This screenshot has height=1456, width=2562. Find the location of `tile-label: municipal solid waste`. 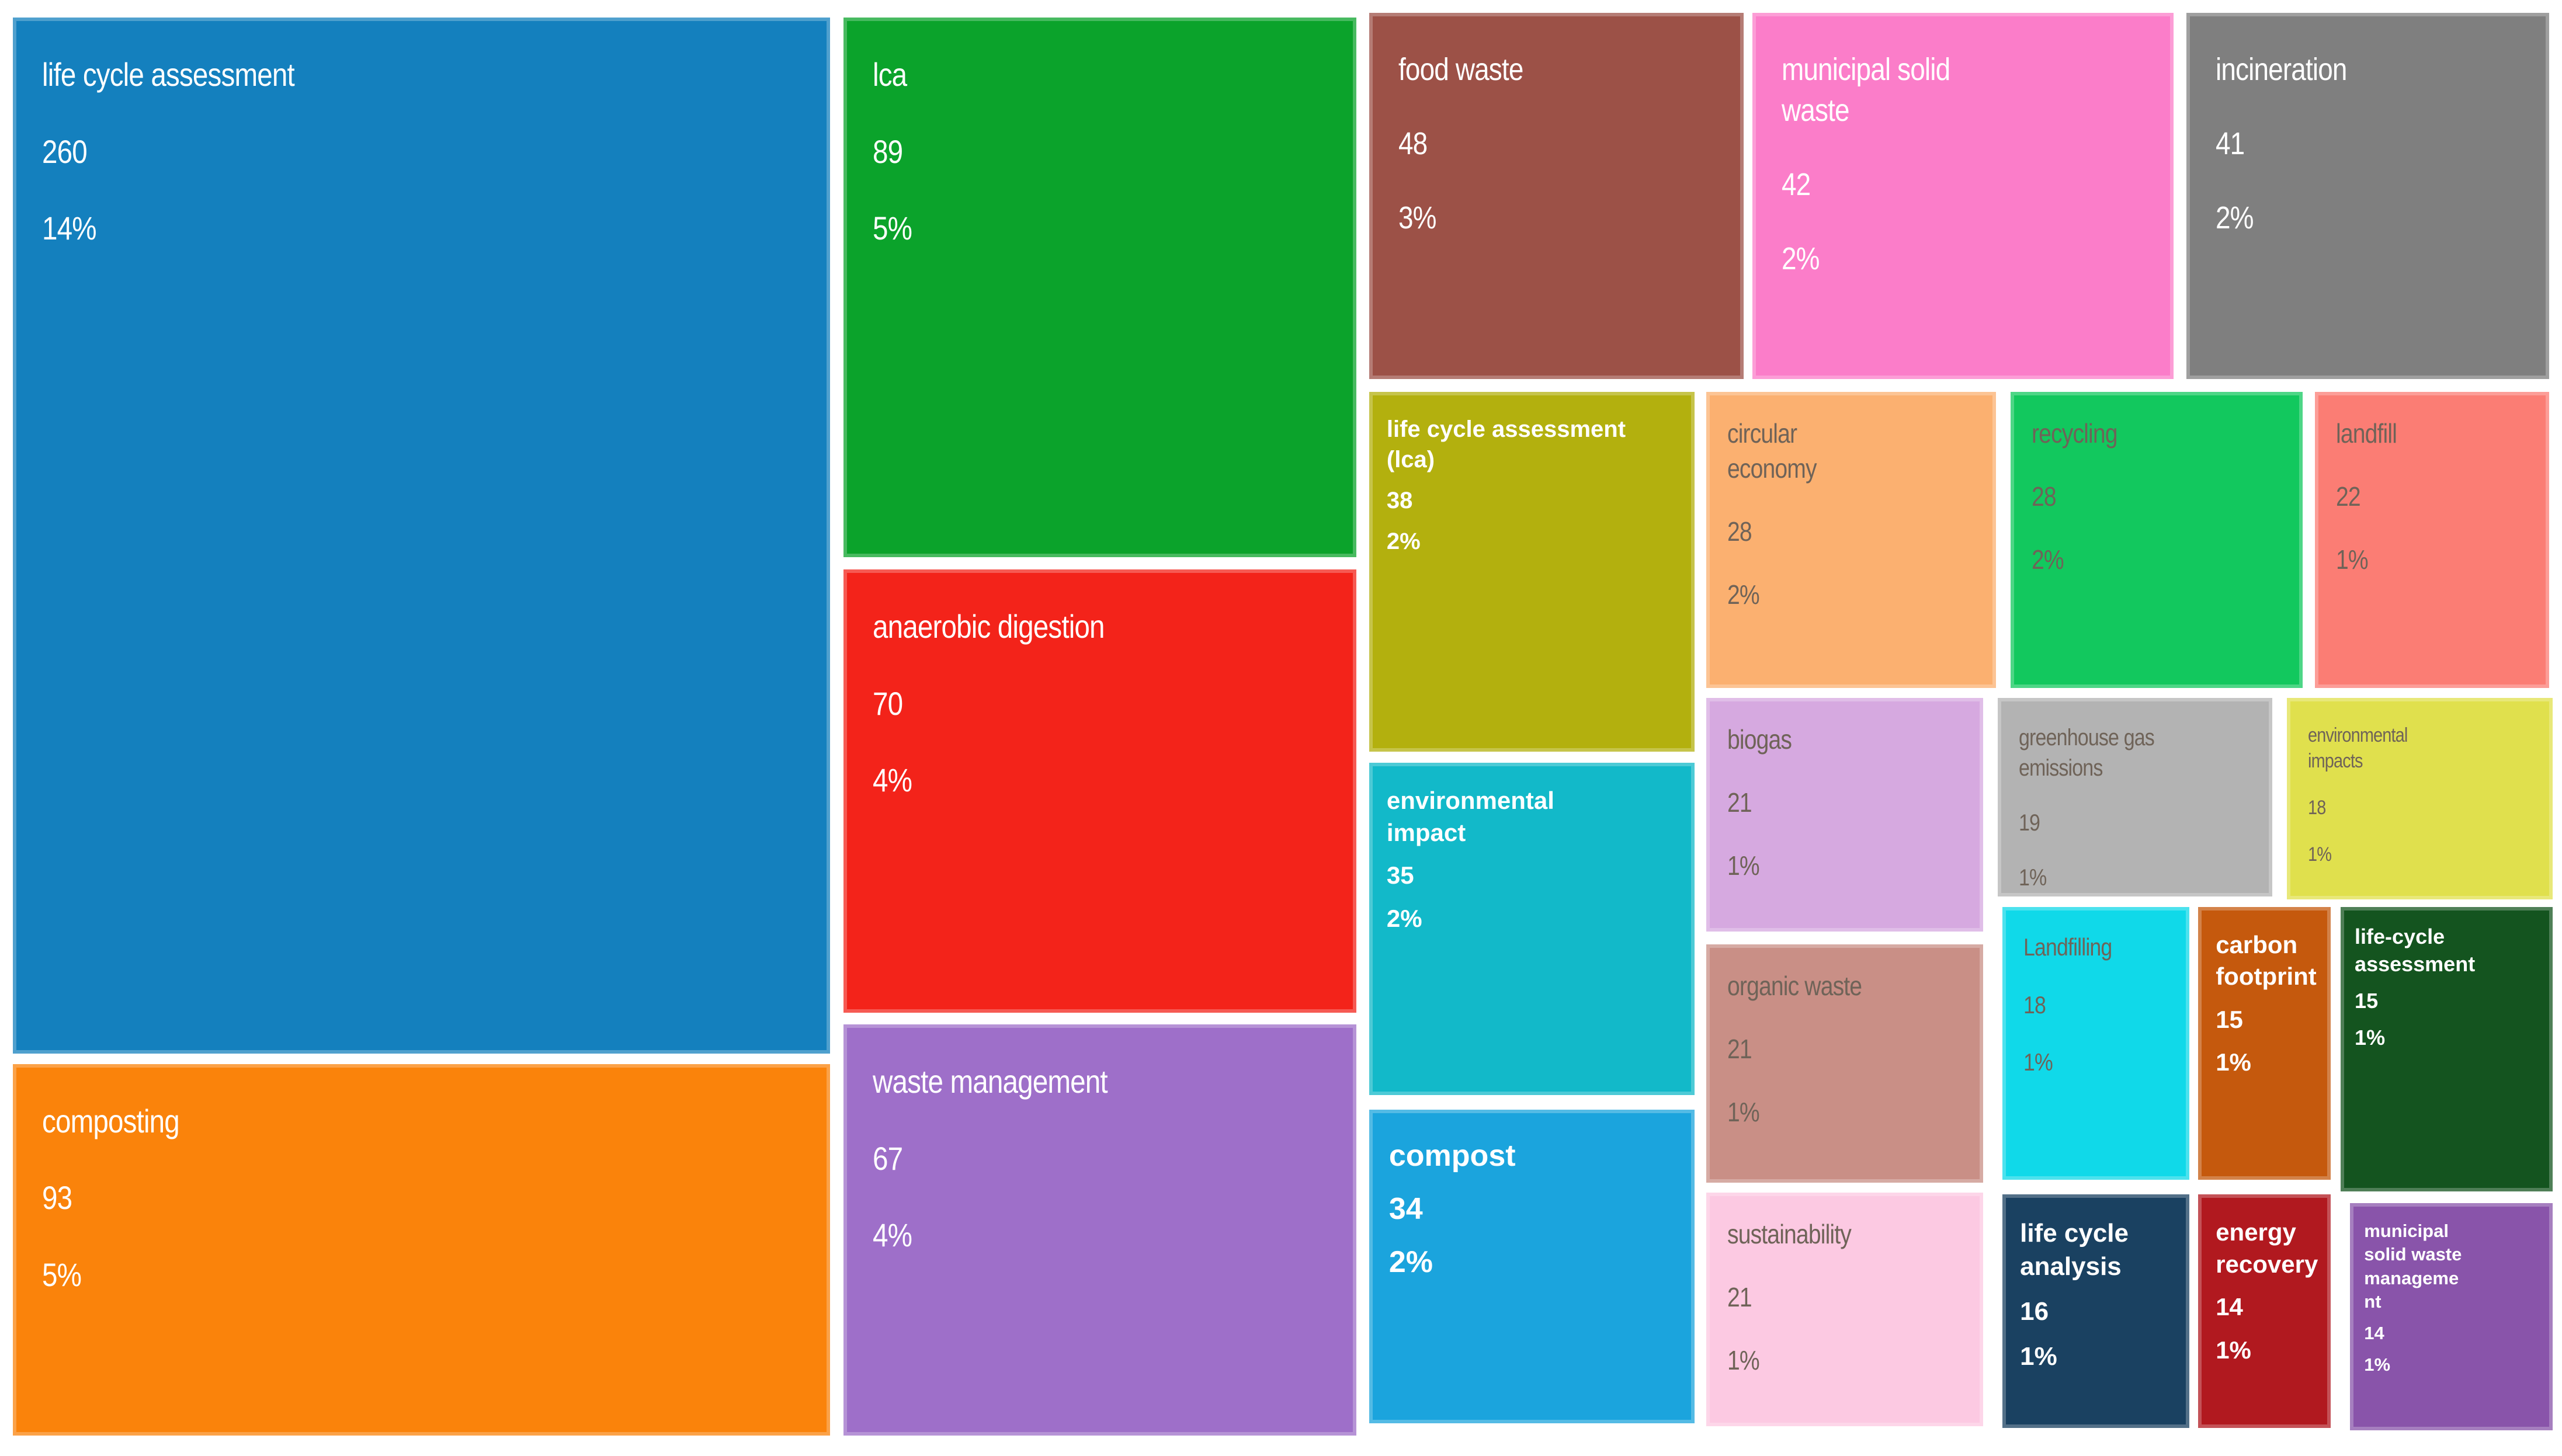

tile-label: municipal solid waste is located at coordinates (1866, 89).